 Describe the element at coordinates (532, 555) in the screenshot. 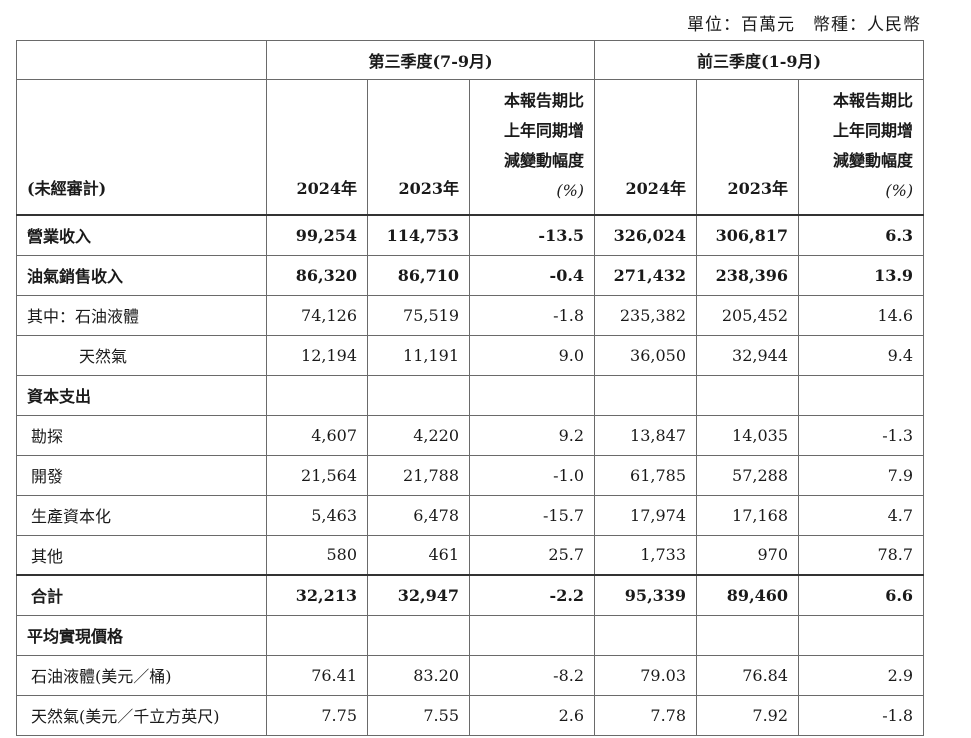

I see `cell-q3-change: 25.7` at that location.